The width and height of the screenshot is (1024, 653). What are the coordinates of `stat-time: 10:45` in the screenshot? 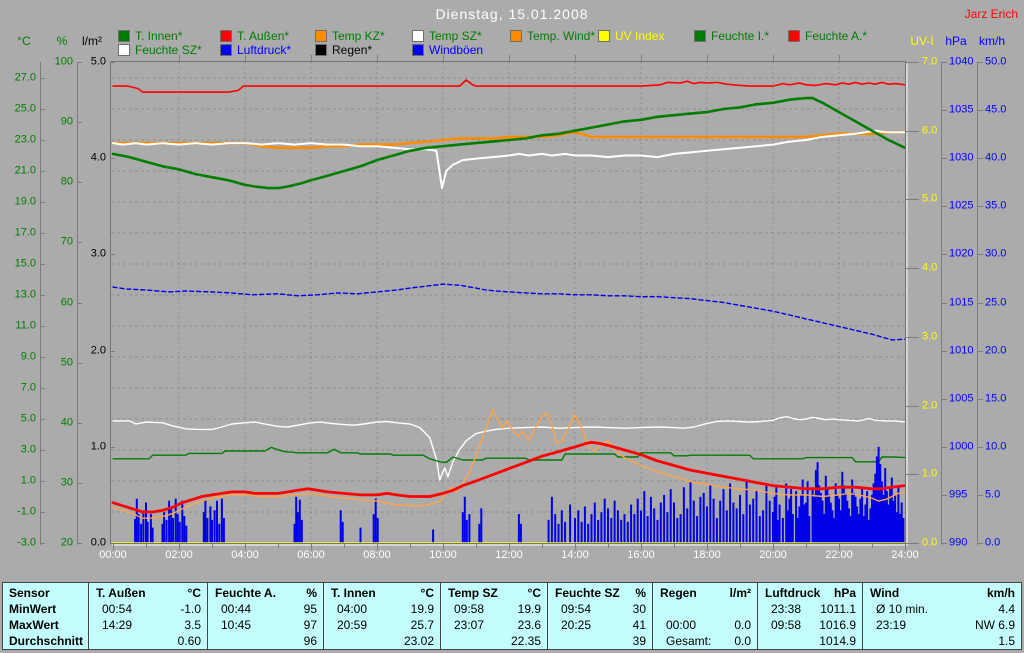 It's located at (236, 625).